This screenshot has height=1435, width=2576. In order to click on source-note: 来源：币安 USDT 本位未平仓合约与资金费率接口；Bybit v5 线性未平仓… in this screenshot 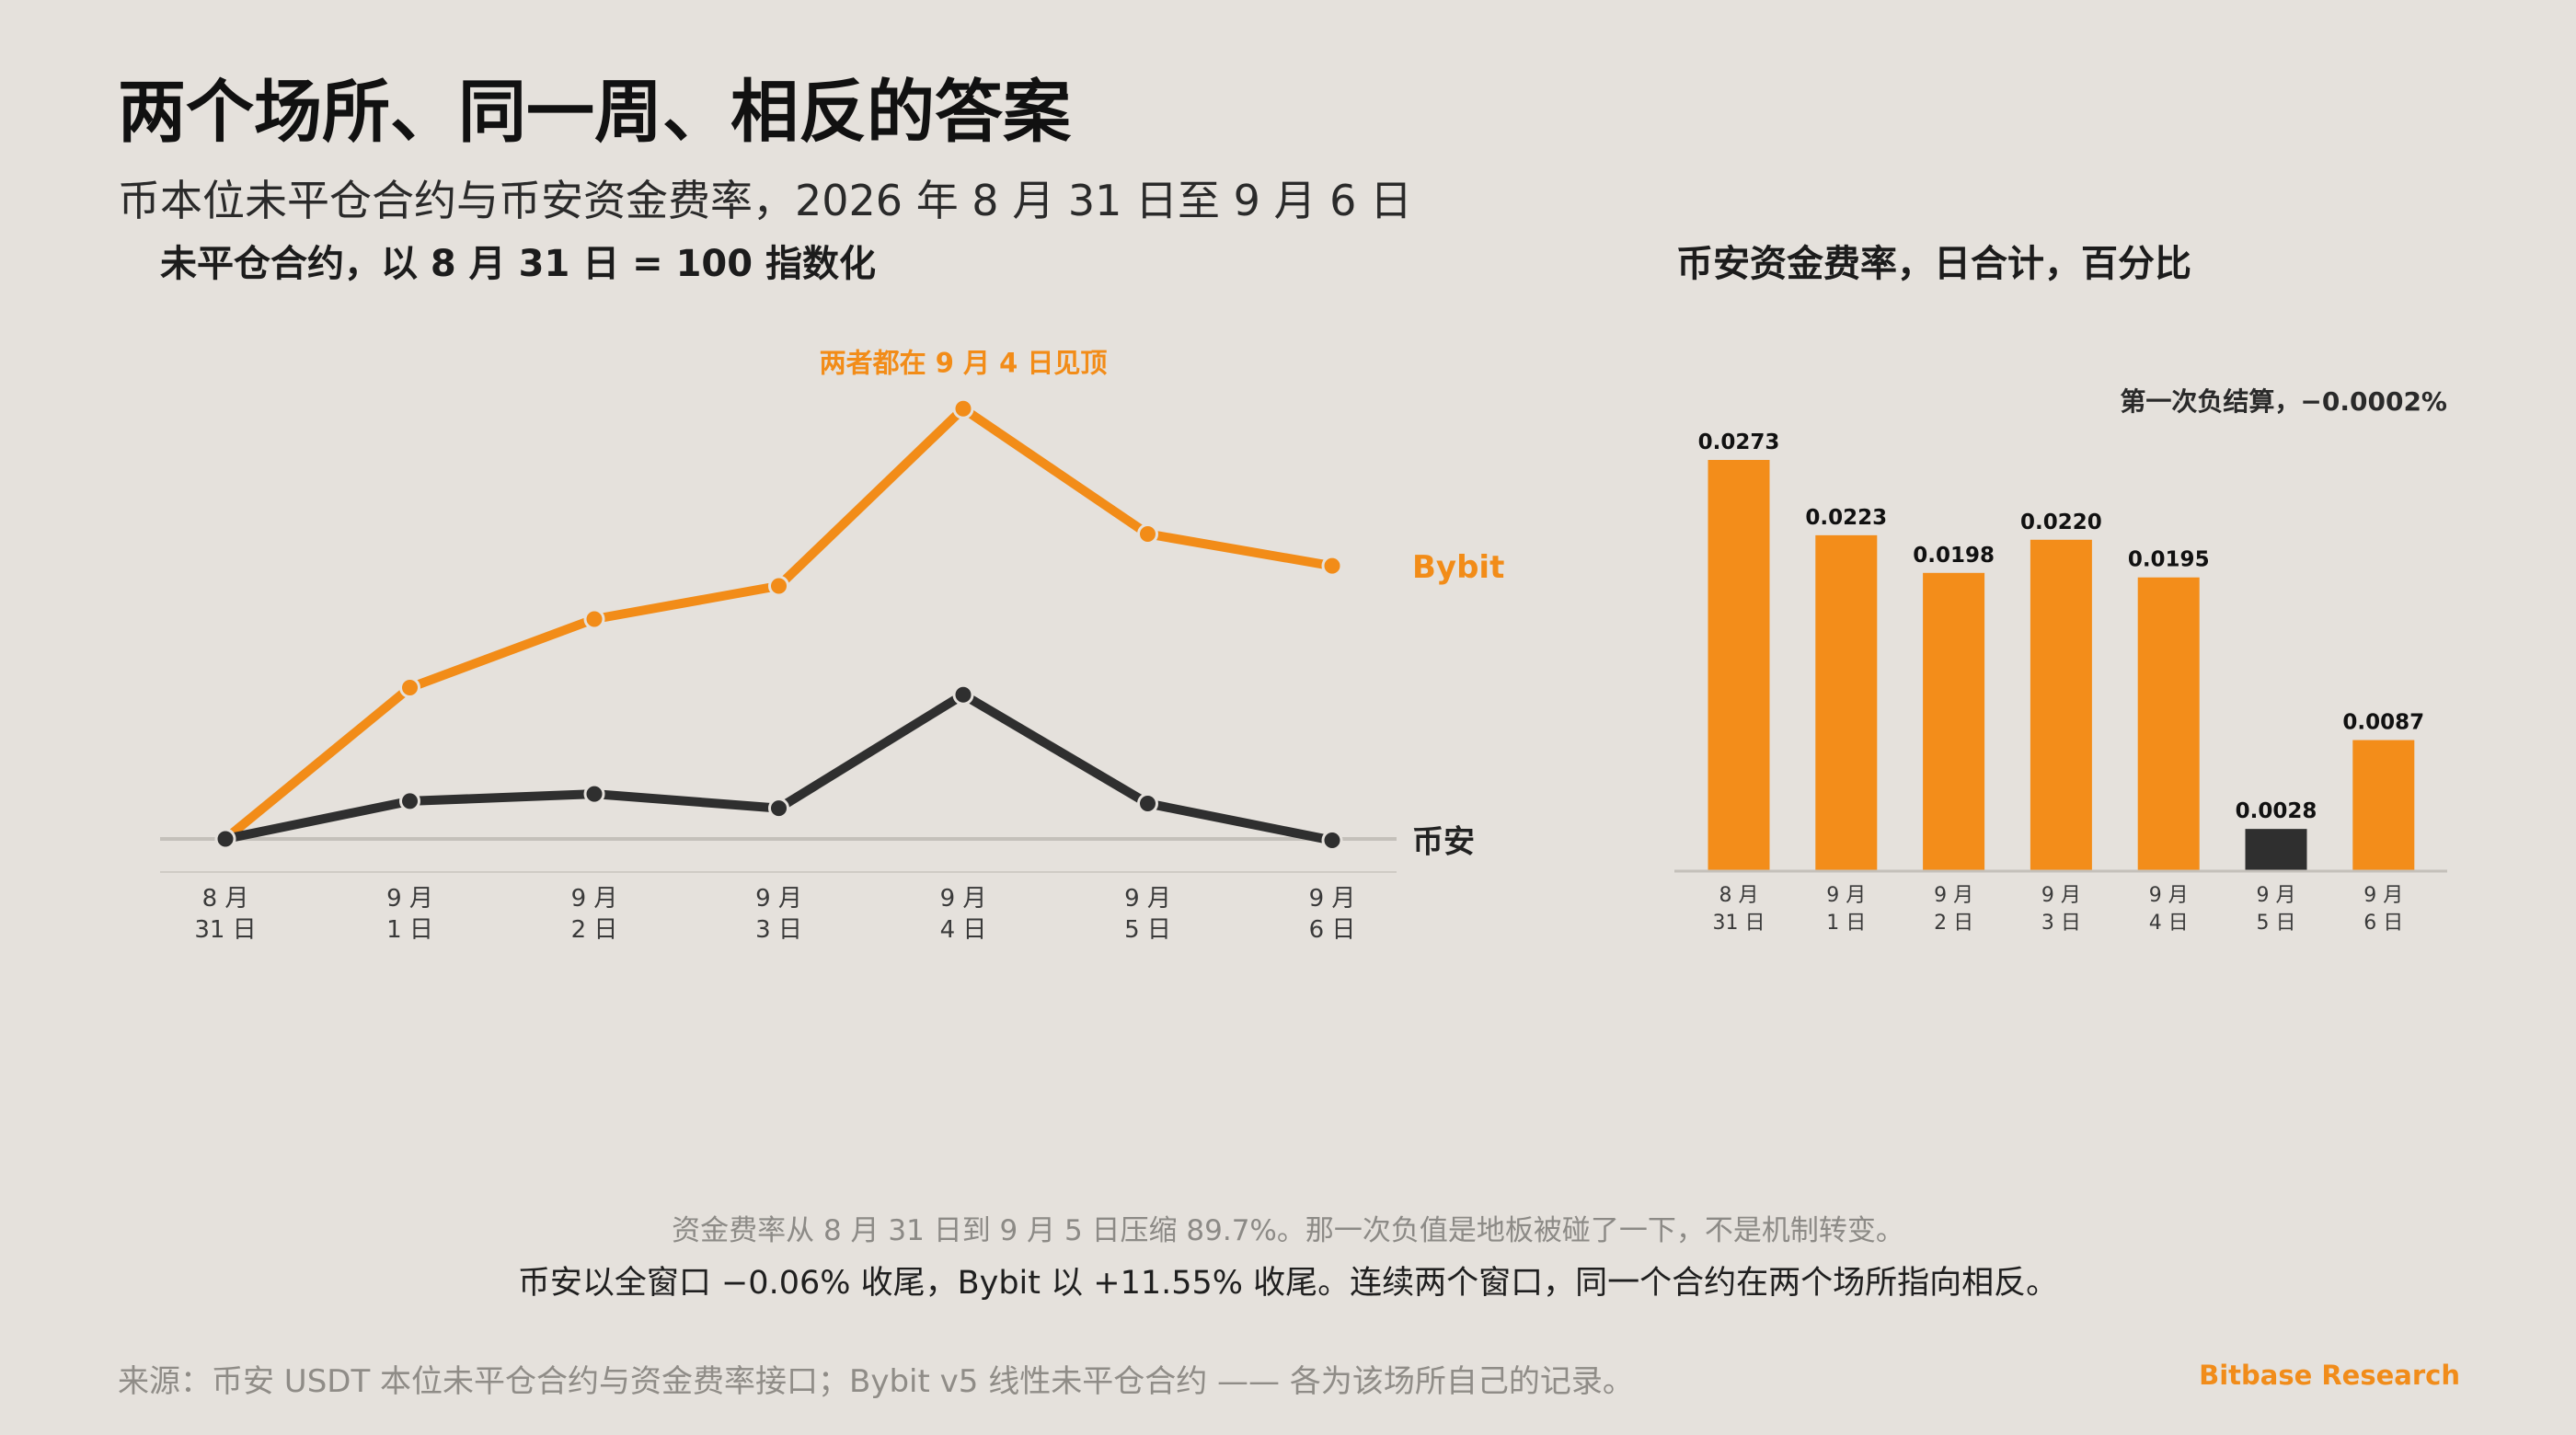, I will do `click(876, 1381)`.